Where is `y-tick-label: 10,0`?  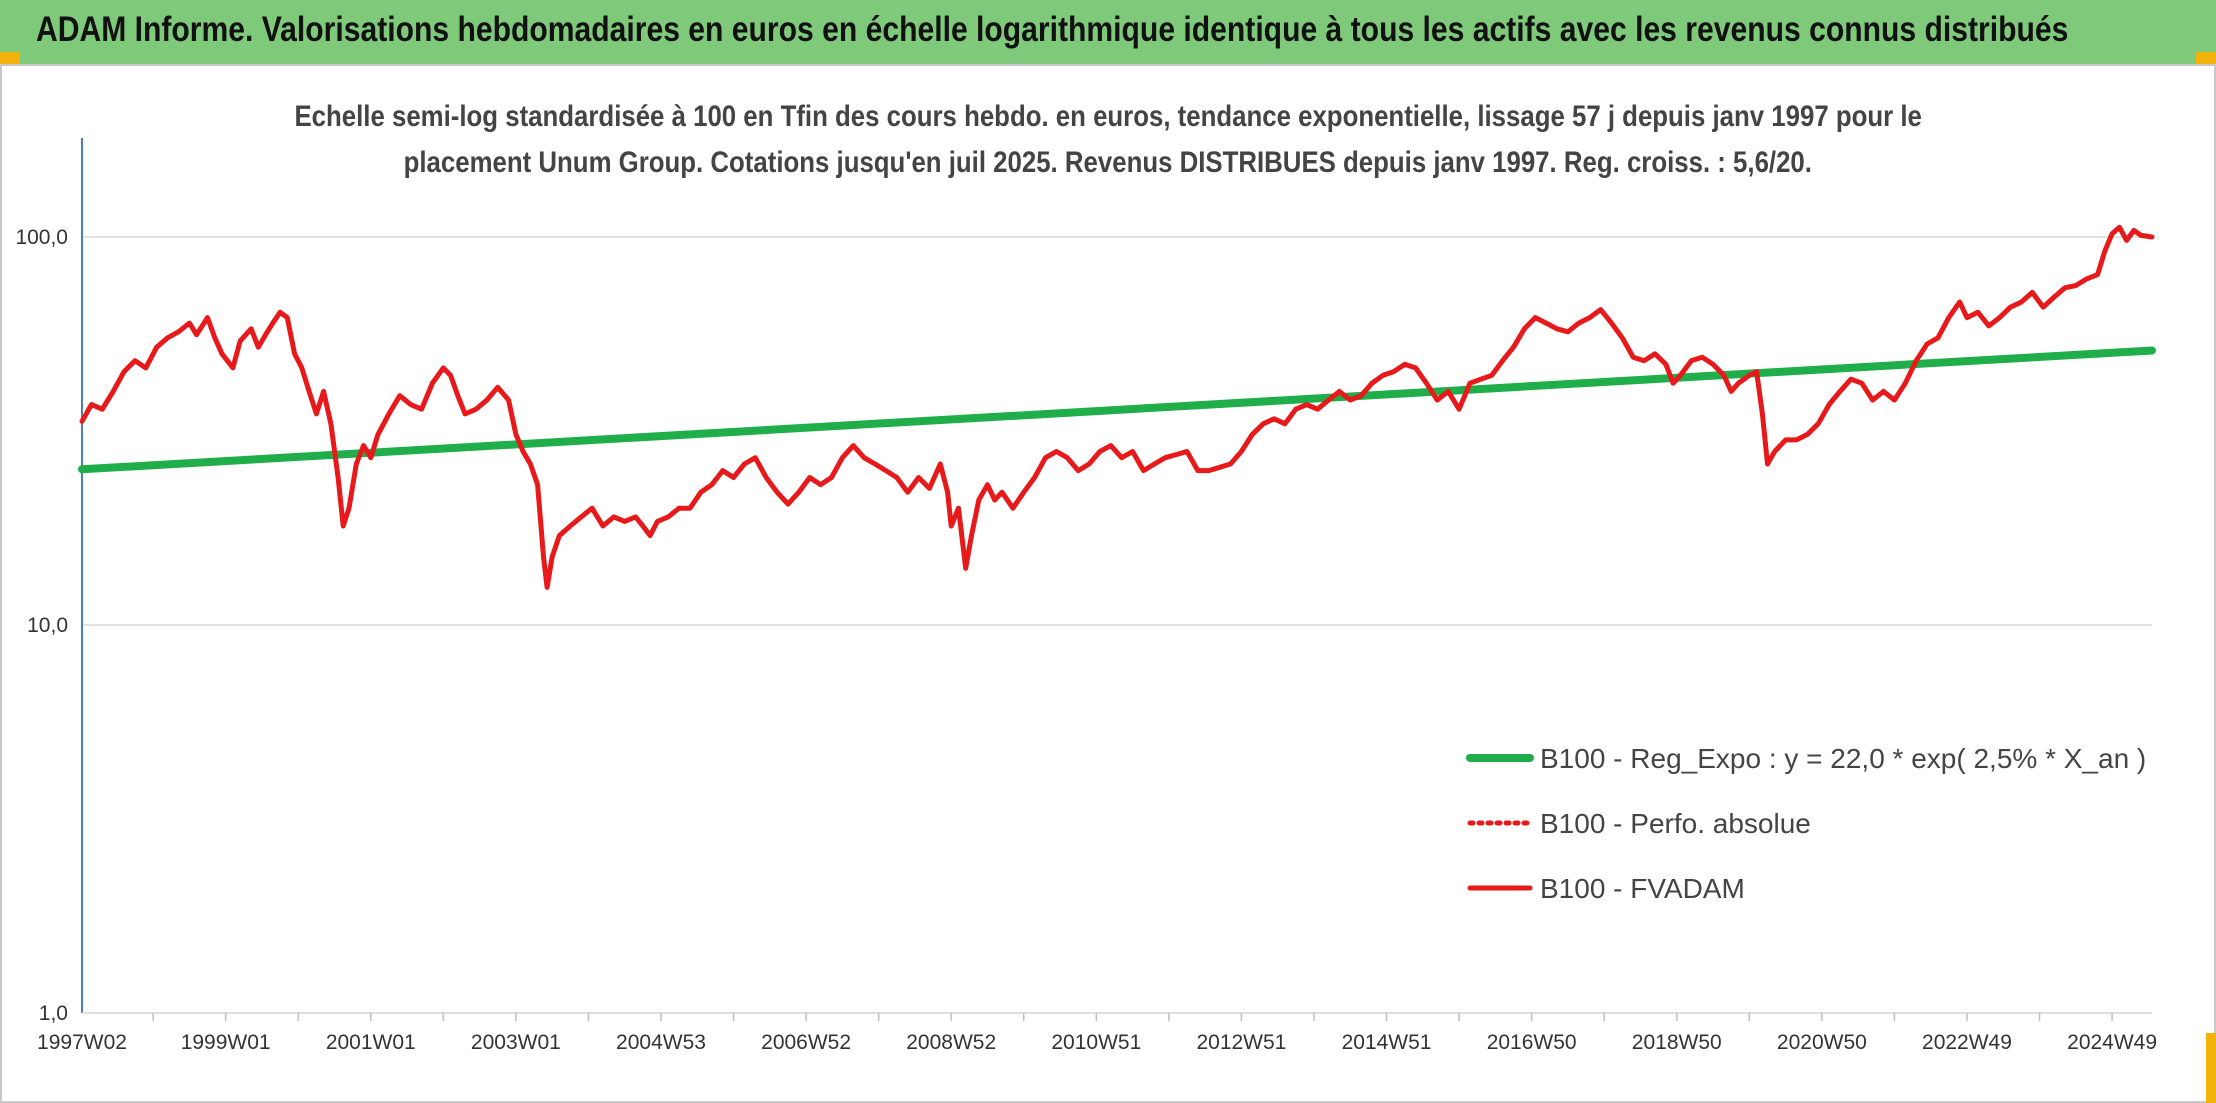
y-tick-label: 10,0 is located at coordinates (47, 625).